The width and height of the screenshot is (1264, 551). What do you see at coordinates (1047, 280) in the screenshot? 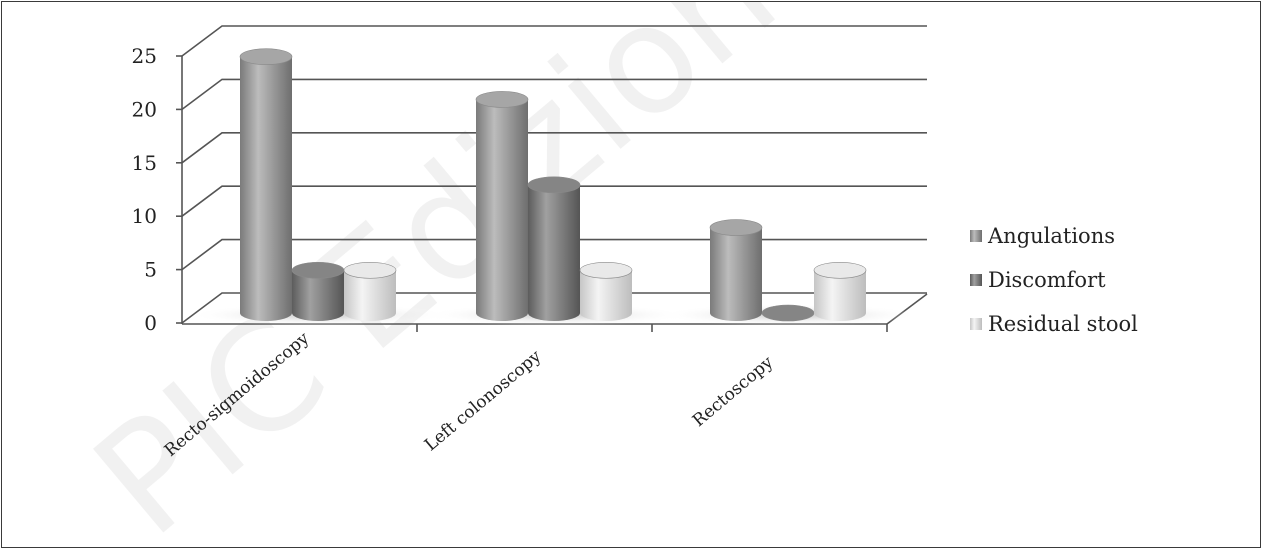
I see `legend-label: Discomfort` at bounding box center [1047, 280].